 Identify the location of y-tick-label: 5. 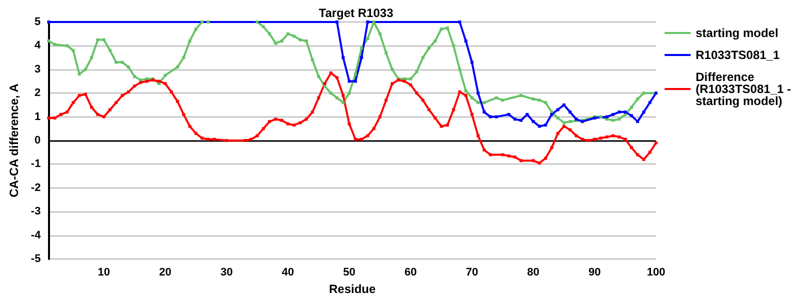
(37, 22).